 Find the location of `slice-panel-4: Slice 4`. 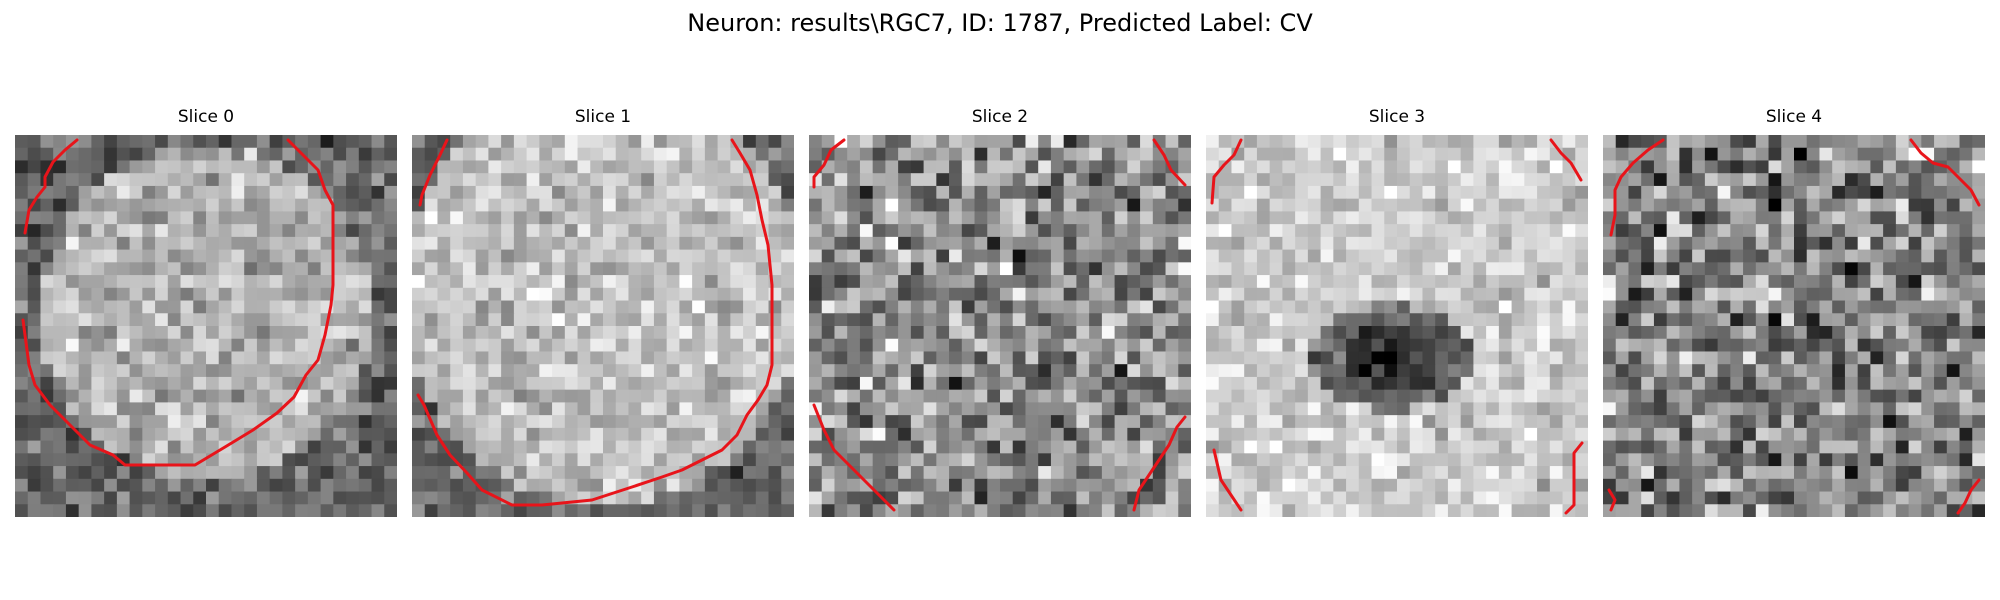

slice-panel-4: Slice 4 is located at coordinates (1794, 312).